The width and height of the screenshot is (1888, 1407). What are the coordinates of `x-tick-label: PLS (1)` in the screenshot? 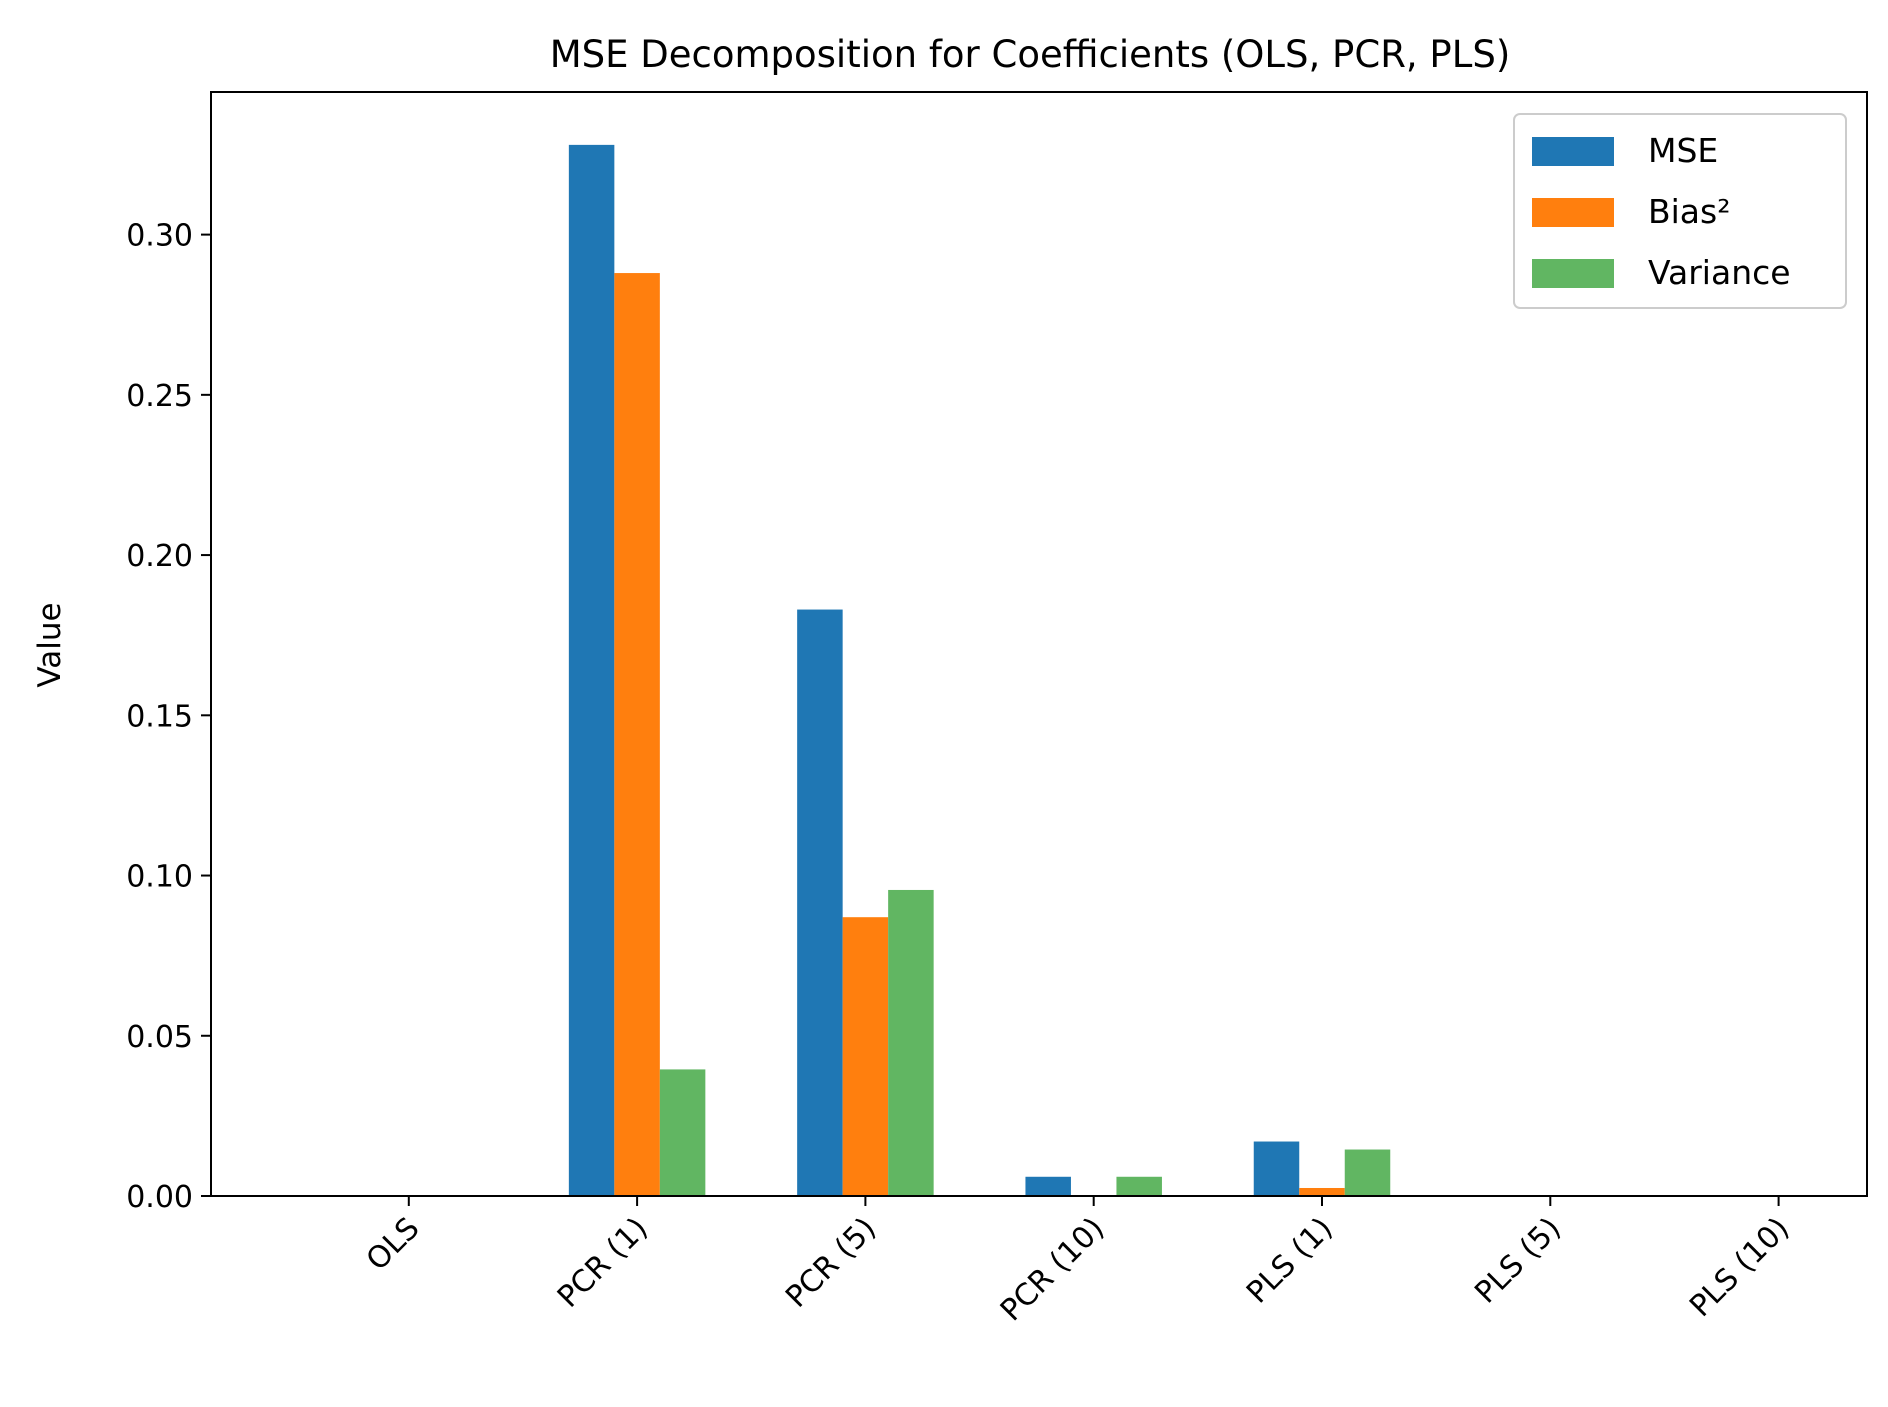 It's located at (1290, 1261).